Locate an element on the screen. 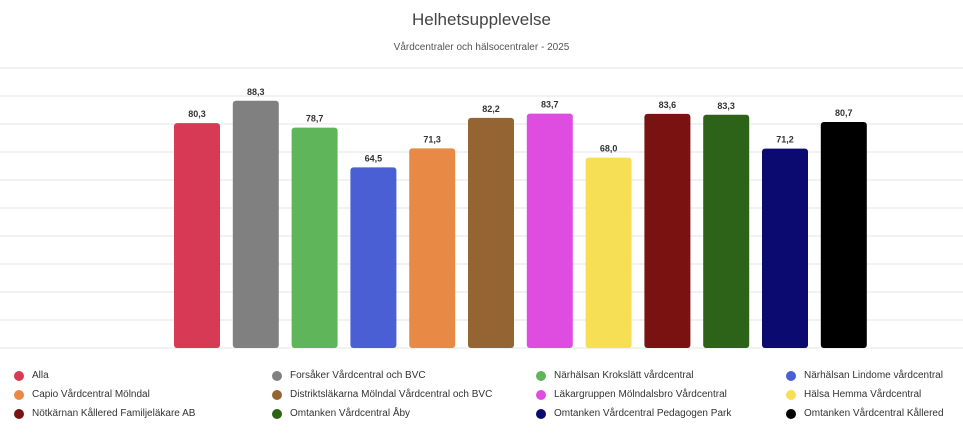 This screenshot has height=435, width=963. chart-title: Helhetsupplevelse is located at coordinates (481, 19).